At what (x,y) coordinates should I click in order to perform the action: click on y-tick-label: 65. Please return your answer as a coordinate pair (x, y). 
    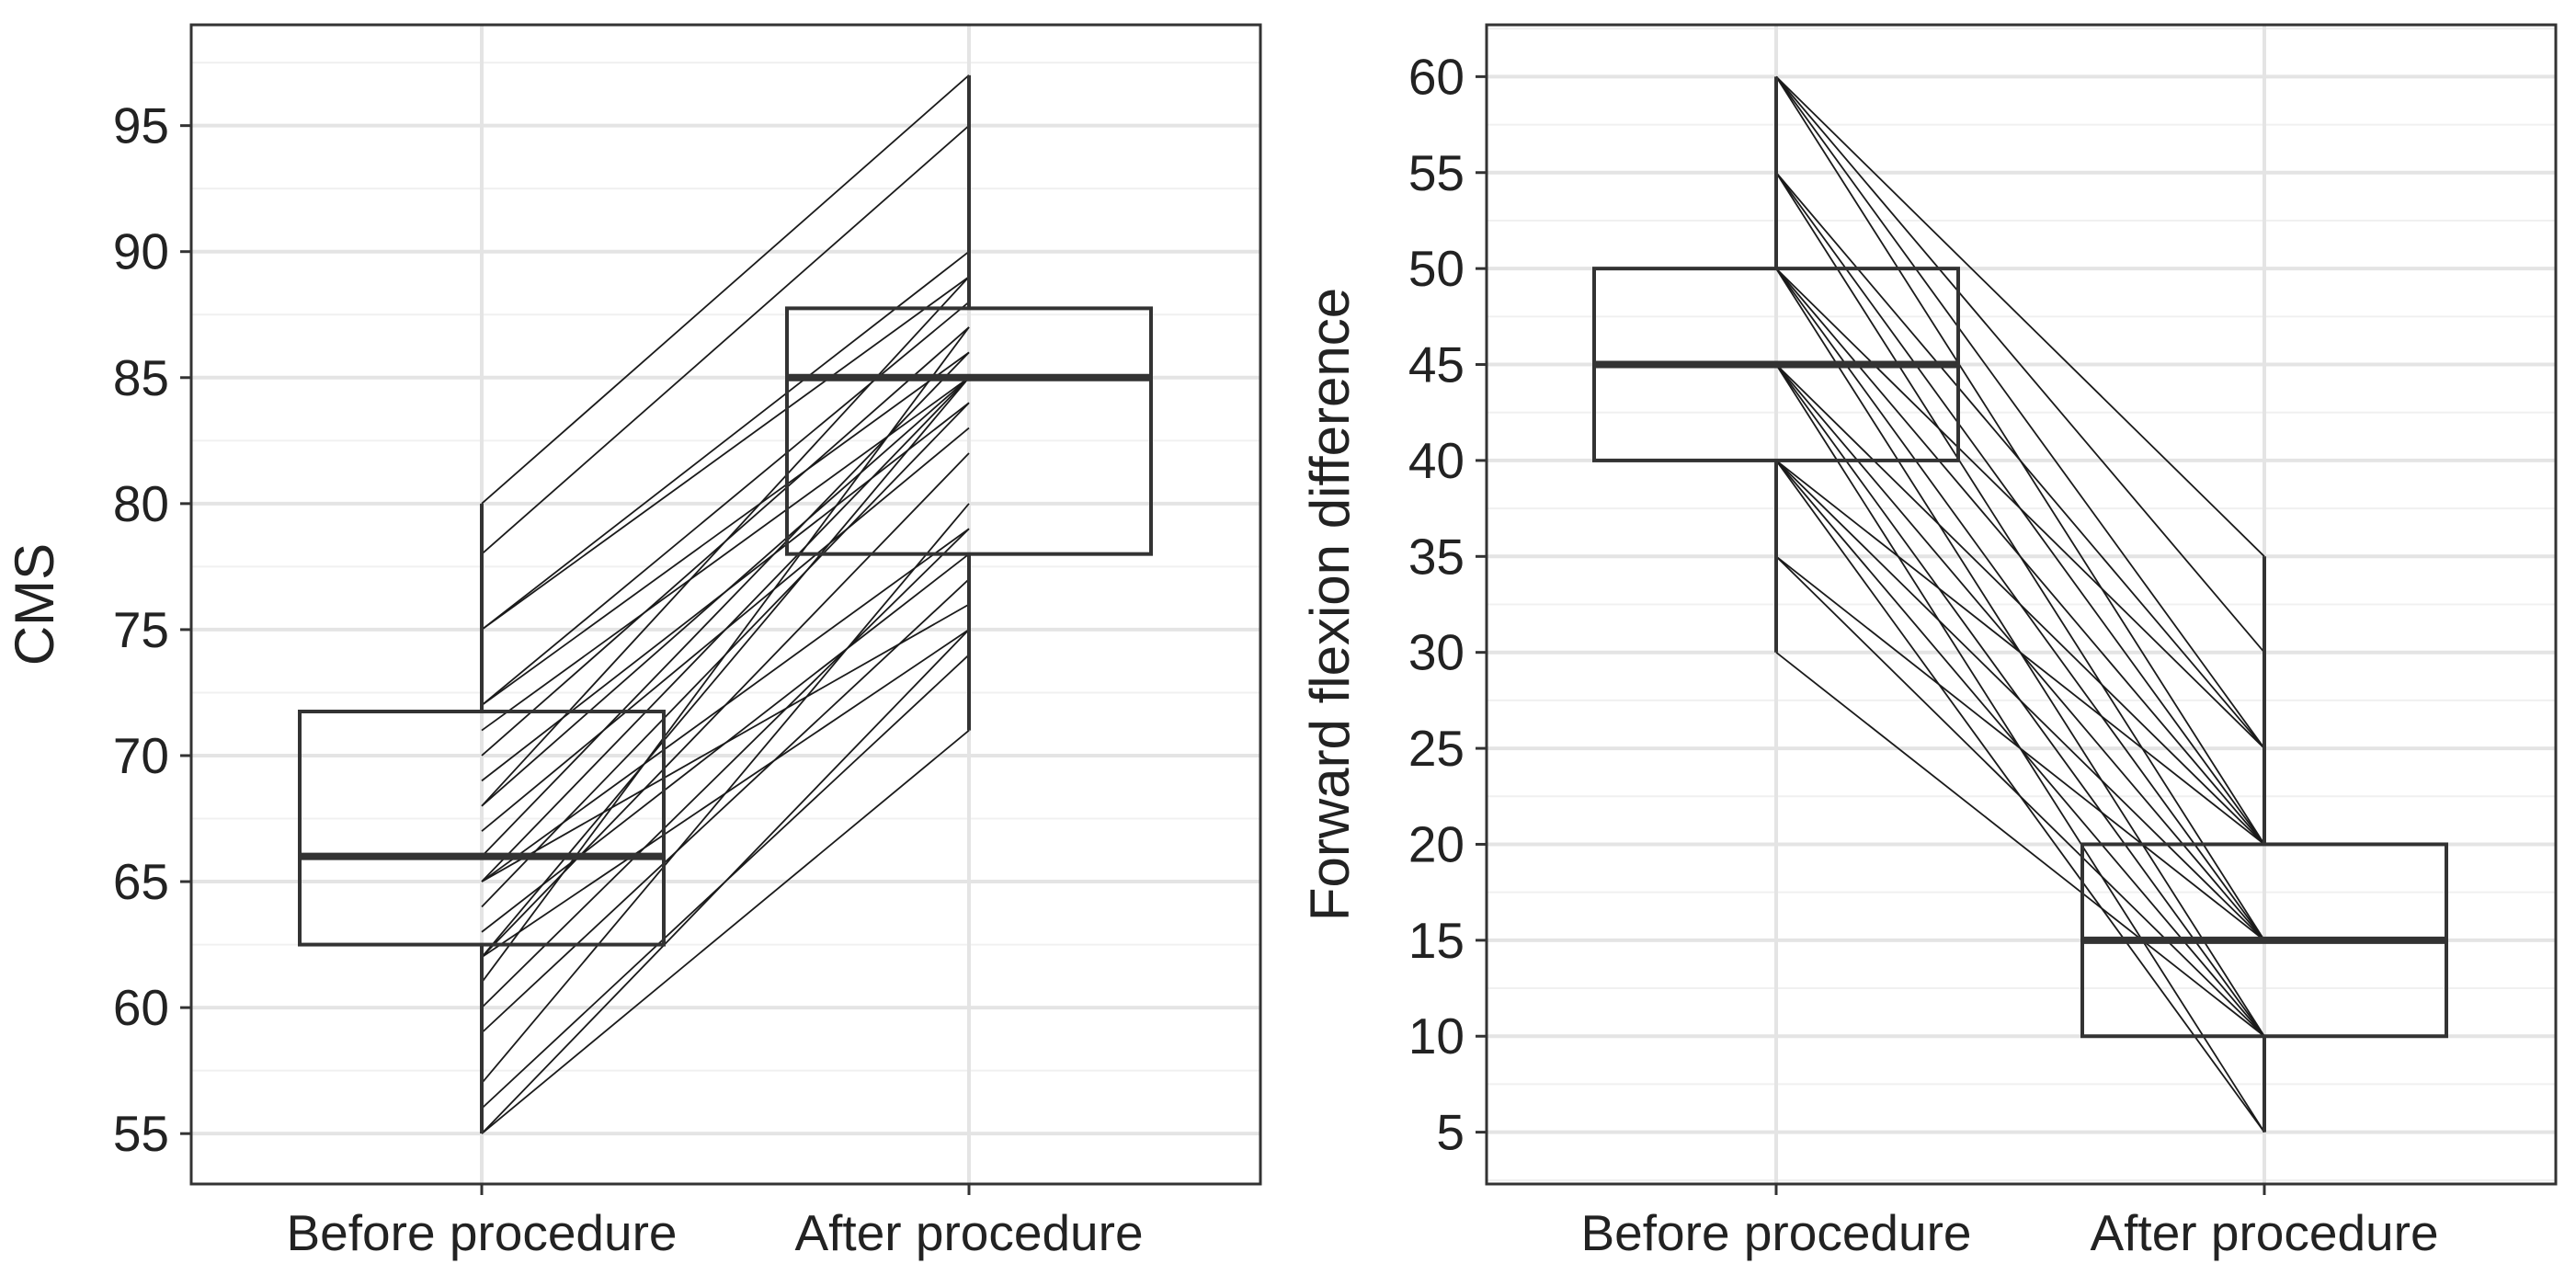
    Looking at the image, I should click on (141, 882).